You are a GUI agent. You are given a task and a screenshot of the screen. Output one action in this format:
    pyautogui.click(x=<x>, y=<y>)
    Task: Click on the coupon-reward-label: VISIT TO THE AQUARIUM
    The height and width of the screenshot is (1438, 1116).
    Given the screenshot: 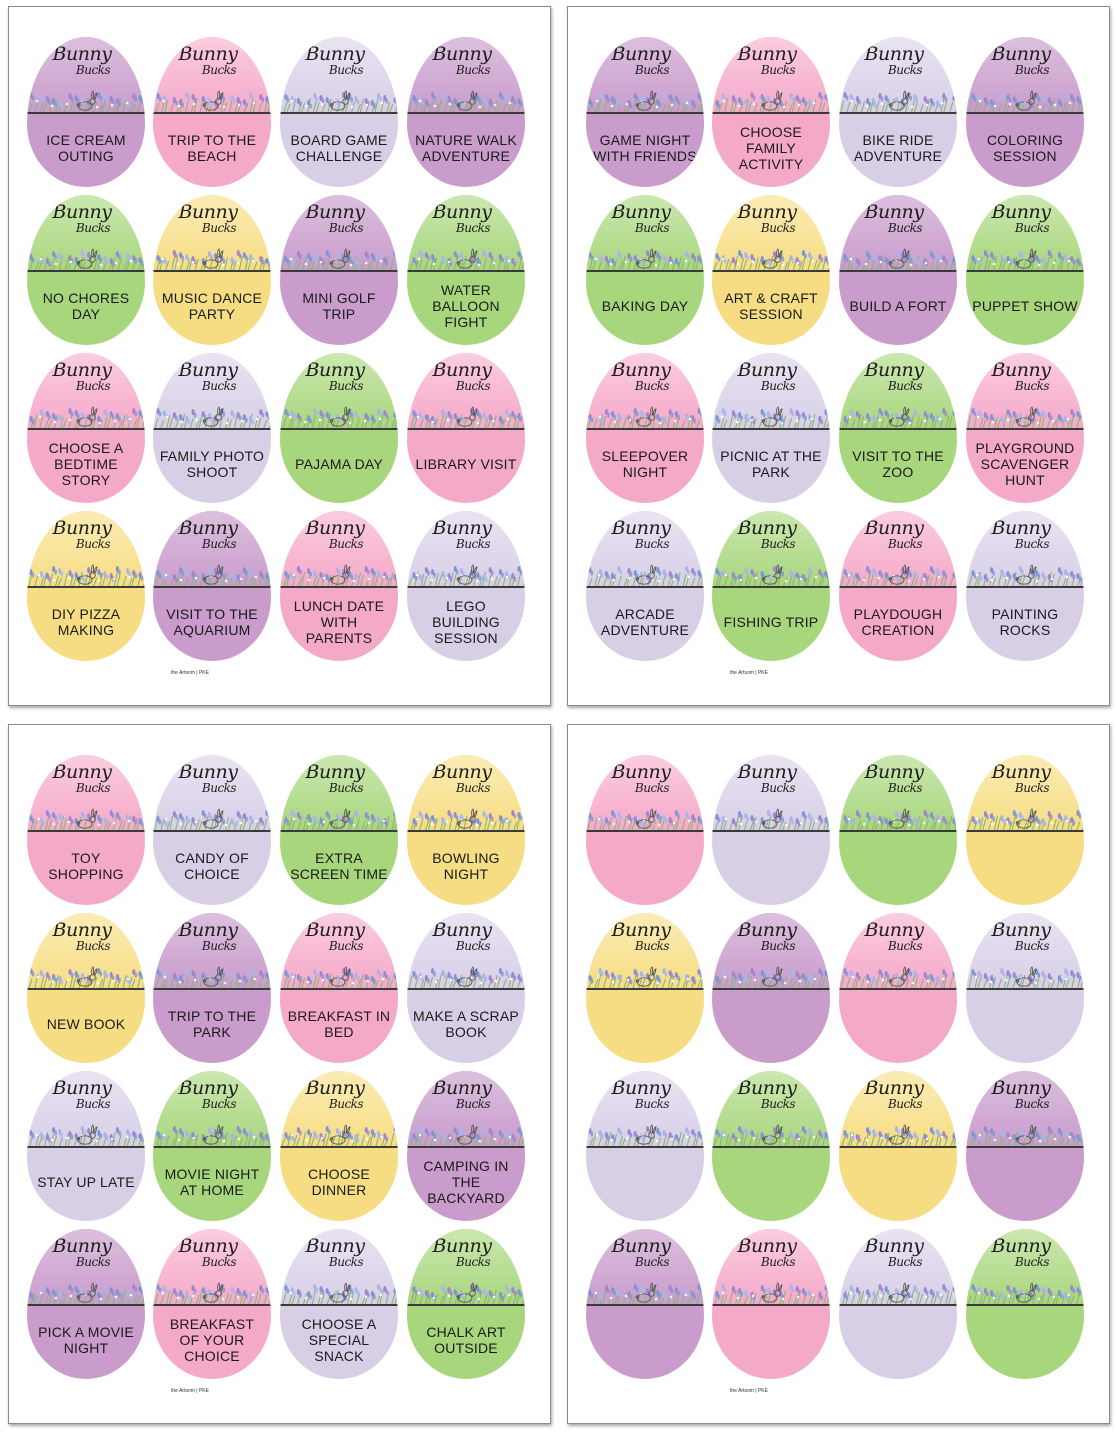 What is the action you would take?
    pyautogui.click(x=212, y=622)
    